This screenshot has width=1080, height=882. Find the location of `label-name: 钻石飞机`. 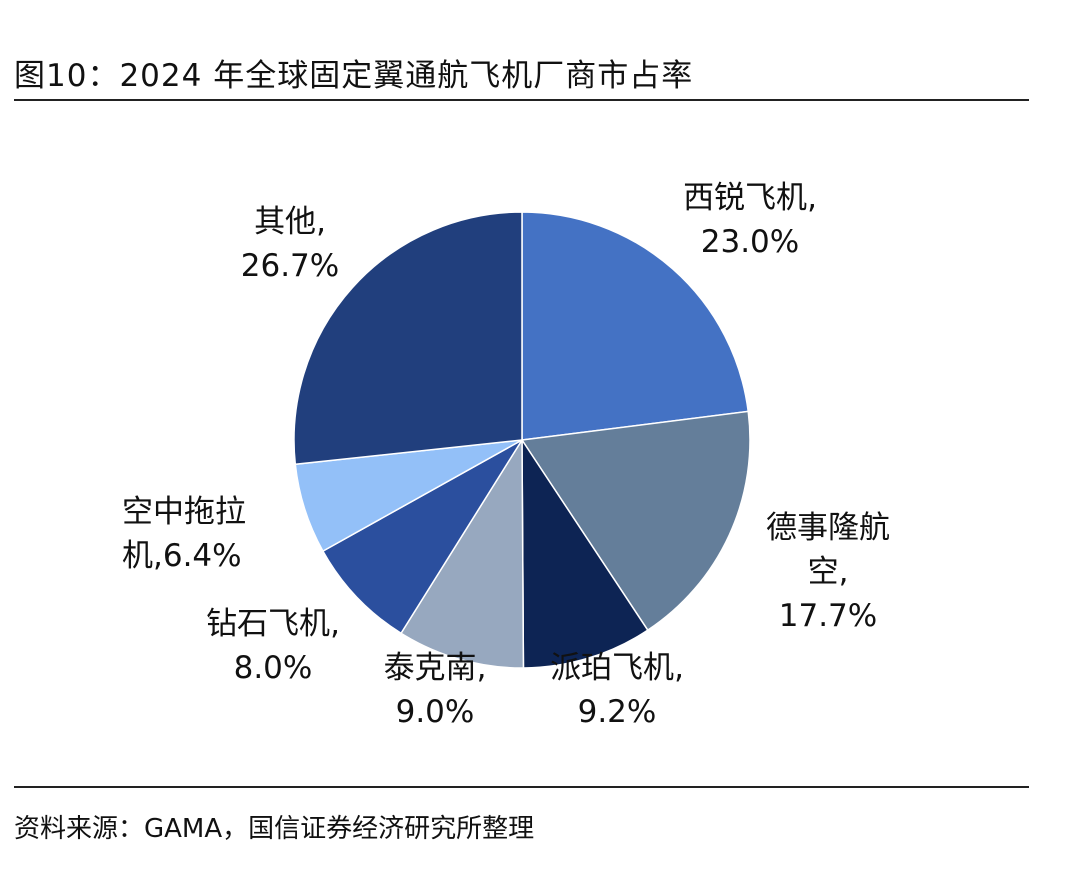

label-name: 钻石飞机 is located at coordinates (273, 624).